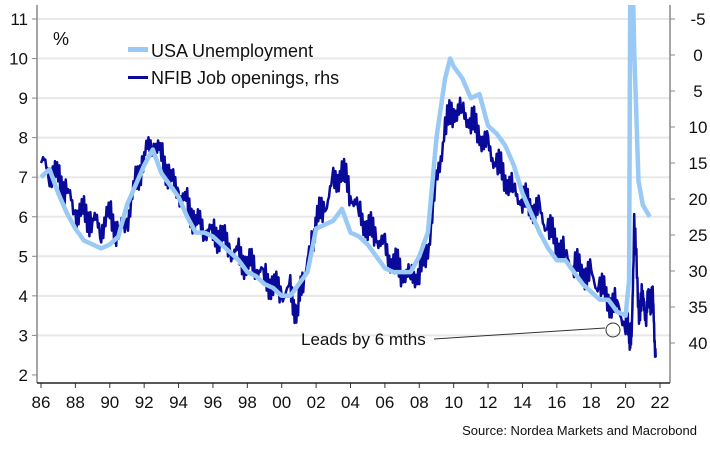 Image resolution: width=710 pixels, height=453 pixels. What do you see at coordinates (23, 375) in the screenshot?
I see `y-left-tick-label: 2` at bounding box center [23, 375].